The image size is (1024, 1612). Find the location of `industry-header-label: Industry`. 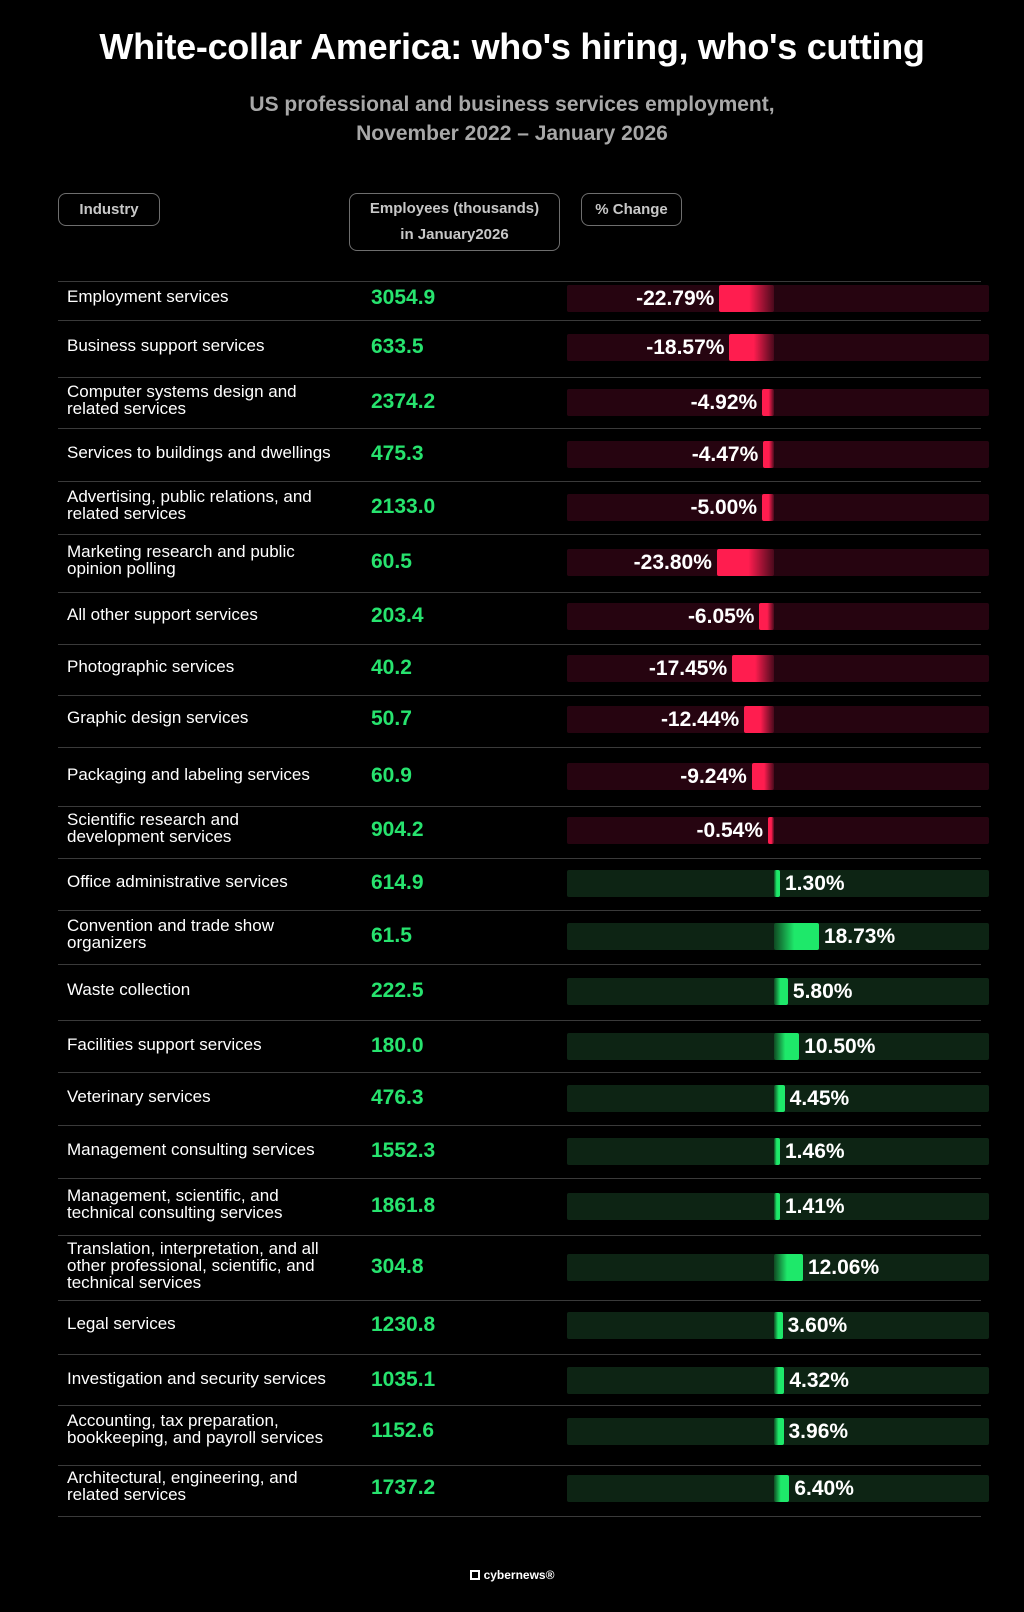

industry-header-label: Industry is located at coordinates (109, 209).